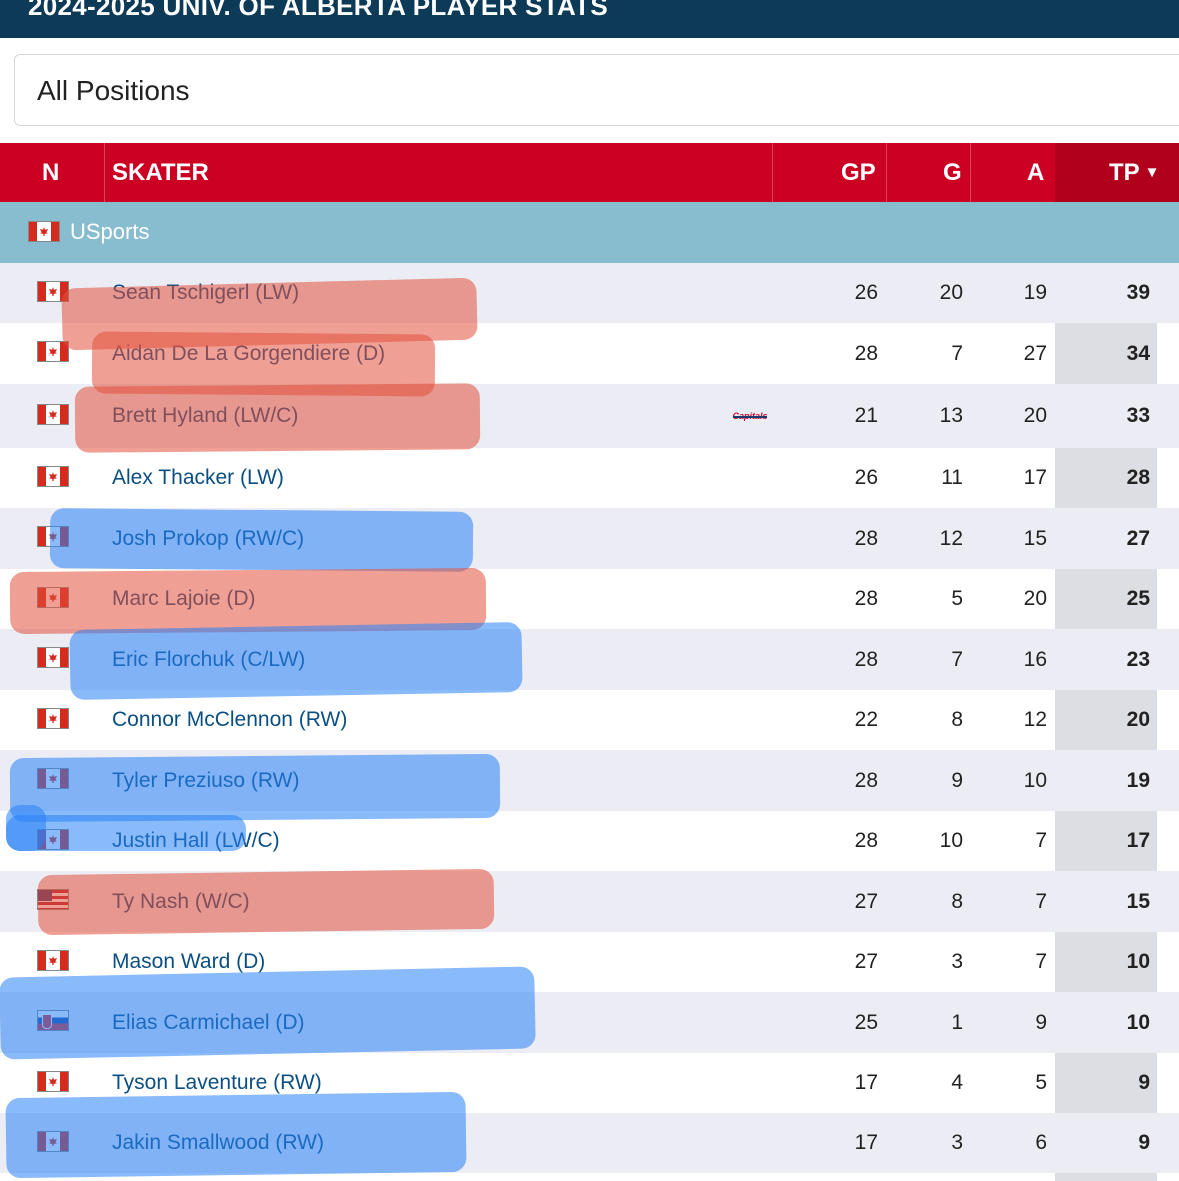 This screenshot has width=1179, height=1181. I want to click on games-played-cell: 25, so click(866, 1022).